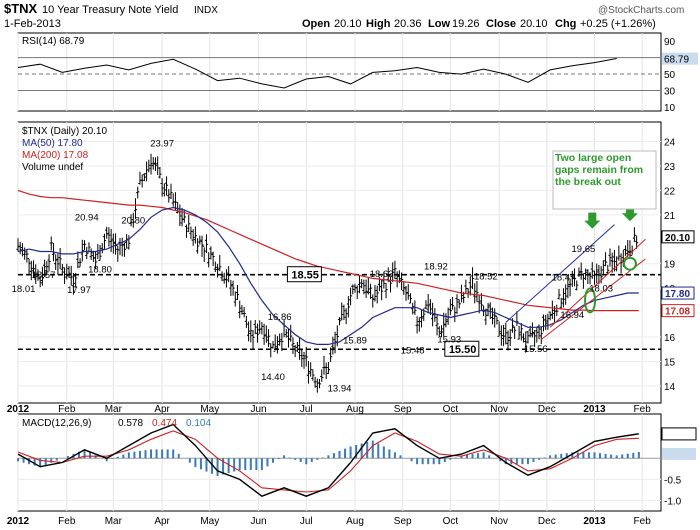 The image size is (700, 530). What do you see at coordinates (162, 143) in the screenshot?
I see `price-value-label: 23.97` at bounding box center [162, 143].